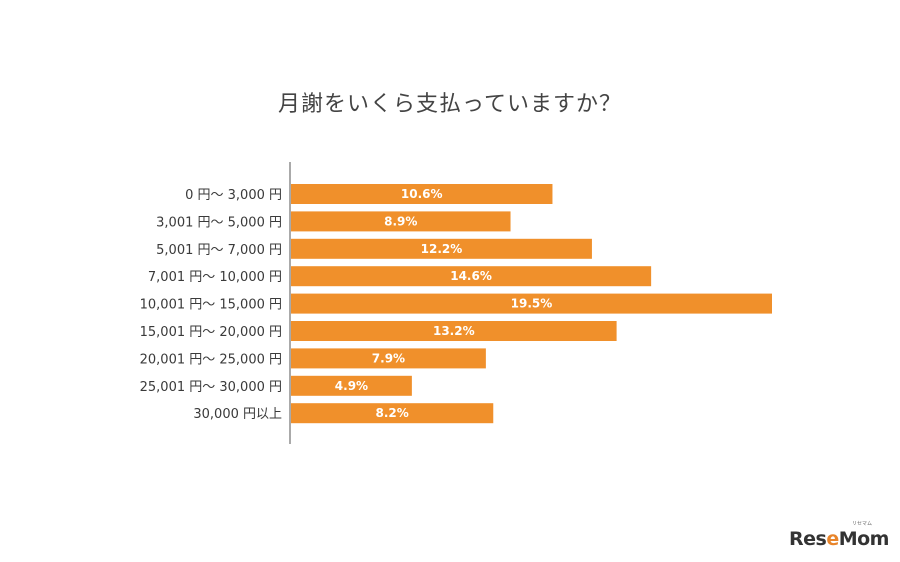 This screenshot has width=900, height=562. What do you see at coordinates (219, 250) in the screenshot?
I see `category-label-2: 5,001 円～ 7,000 円` at bounding box center [219, 250].